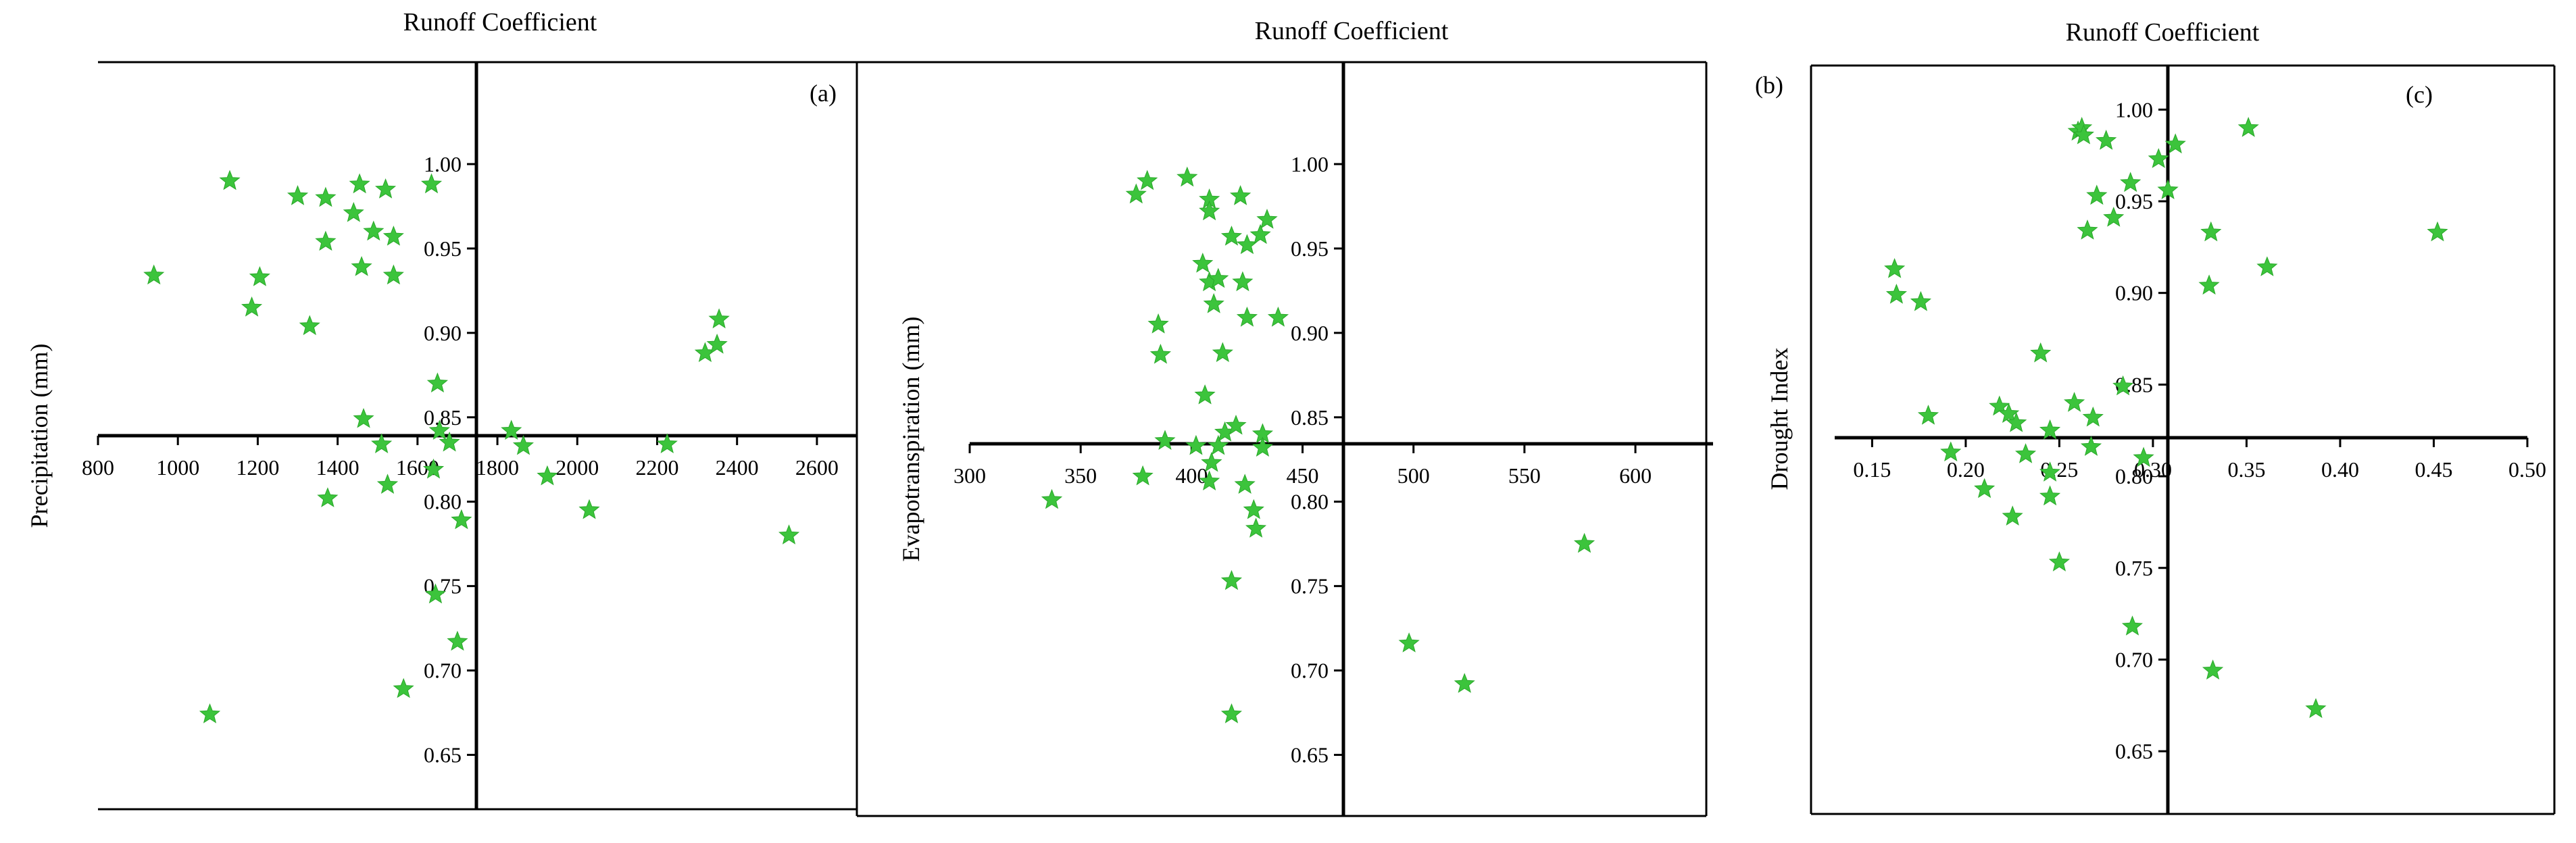  Describe the element at coordinates (1310, 418) in the screenshot. I see `y-tick-label: 0.85` at that location.